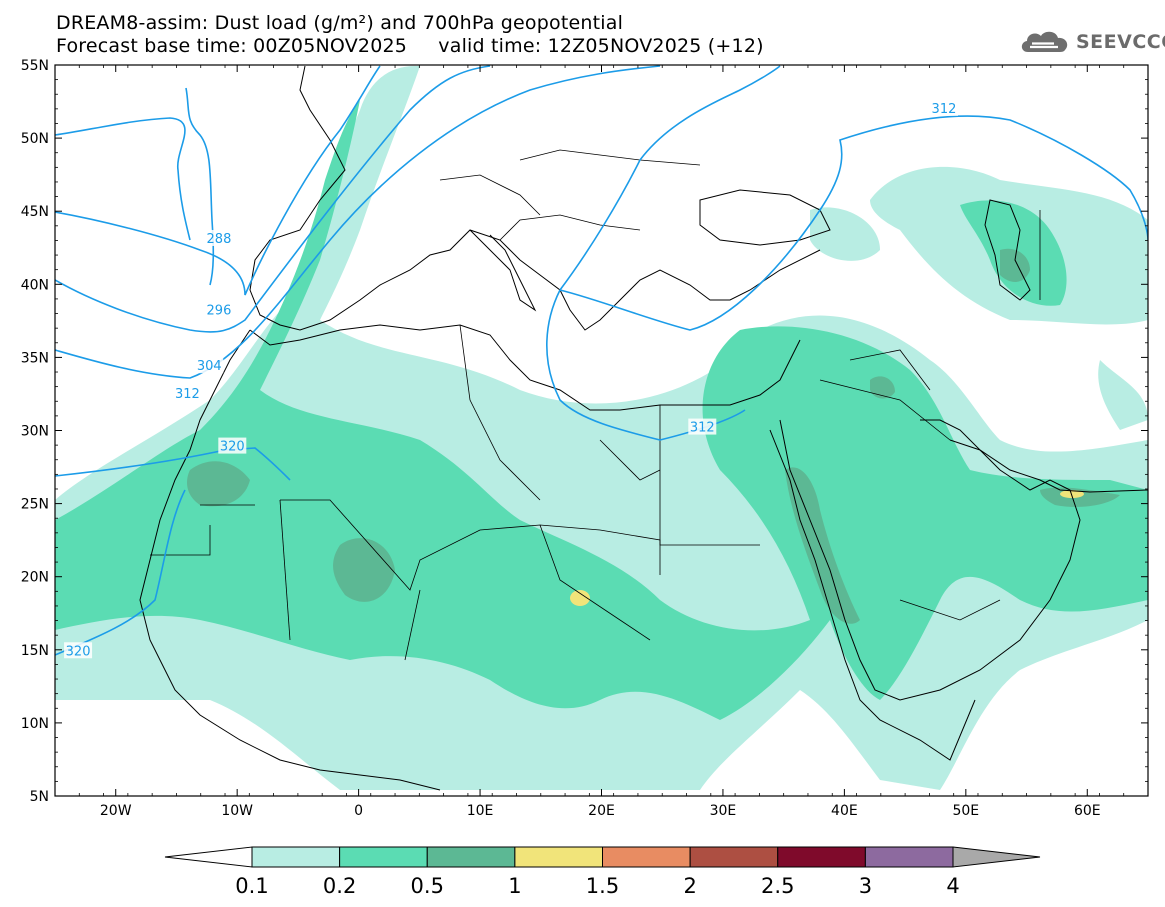 Image resolution: width=1165 pixels, height=907 pixels. Describe the element at coordinates (1087, 811) in the screenshot. I see `lon-label: 60E` at that location.